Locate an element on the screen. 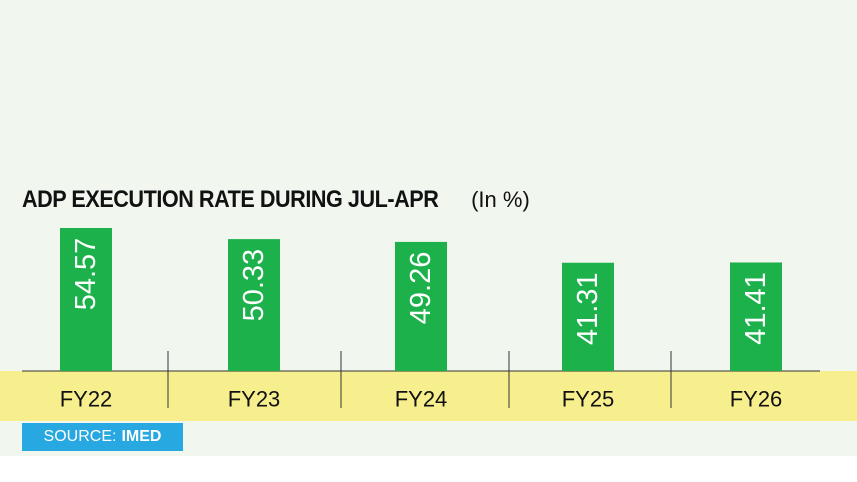 This screenshot has height=482, width=857. chart-unit: (In %) is located at coordinates (500, 199).